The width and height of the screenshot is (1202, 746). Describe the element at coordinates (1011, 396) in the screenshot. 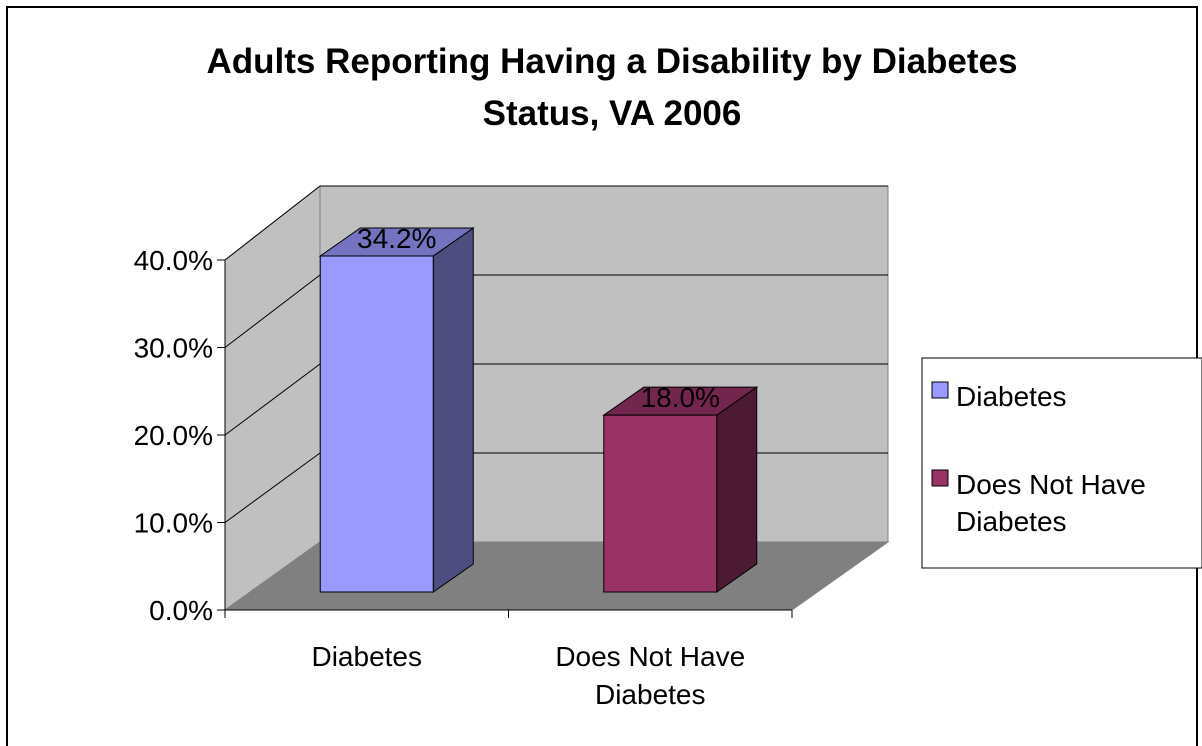

I see `legend-label-1: Diabetes` at that location.